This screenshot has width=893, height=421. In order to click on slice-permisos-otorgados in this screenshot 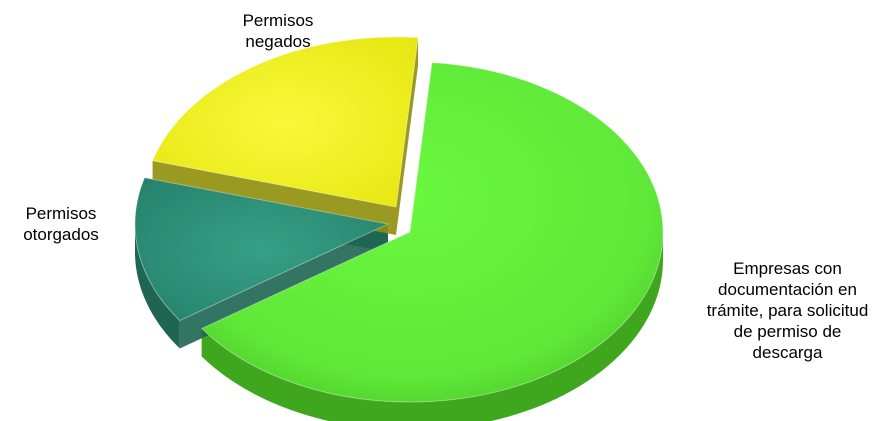, I will do `click(262, 249)`.